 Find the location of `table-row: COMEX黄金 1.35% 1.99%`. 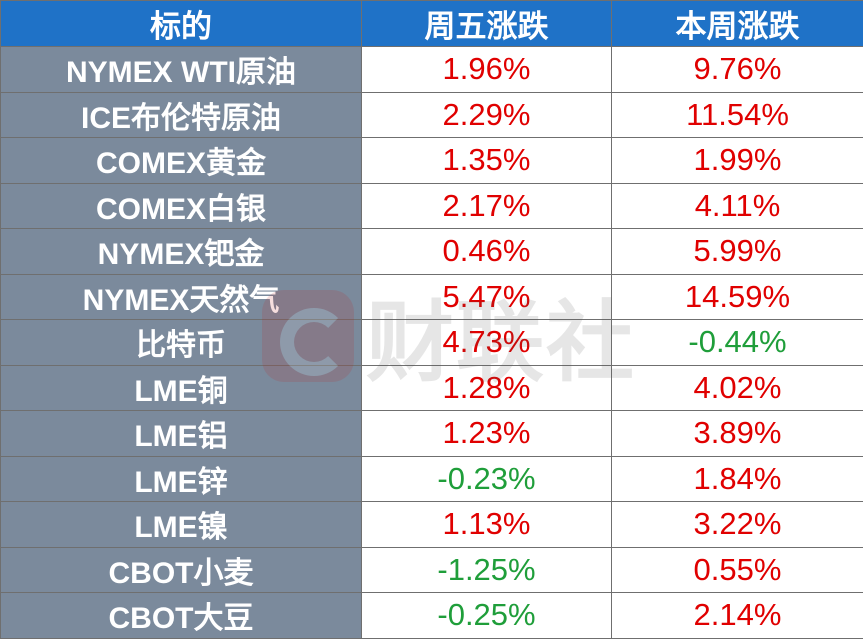

table-row: COMEX黄金 1.35% 1.99% is located at coordinates (432, 161).